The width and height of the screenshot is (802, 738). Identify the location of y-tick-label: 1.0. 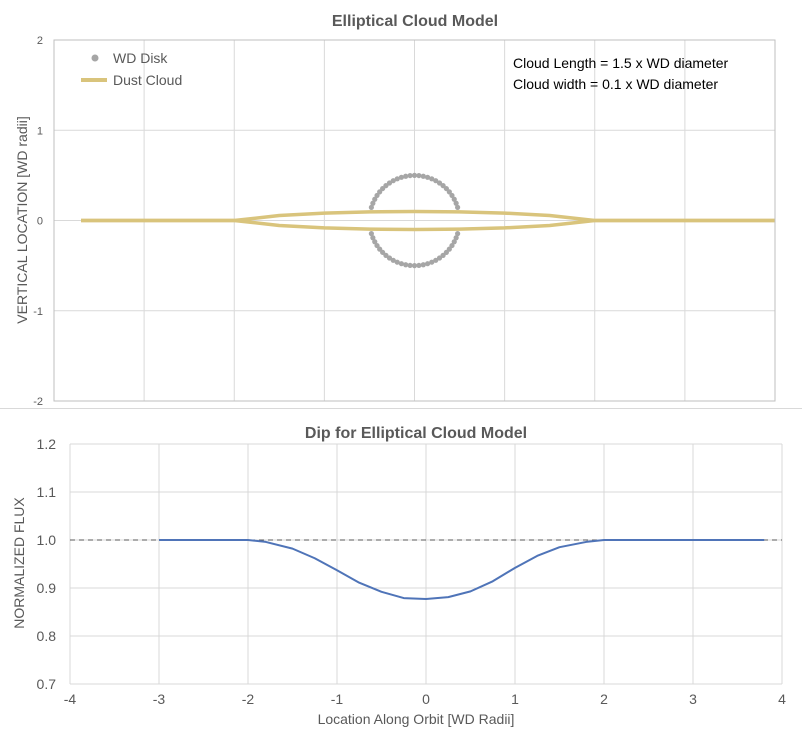
(47, 540).